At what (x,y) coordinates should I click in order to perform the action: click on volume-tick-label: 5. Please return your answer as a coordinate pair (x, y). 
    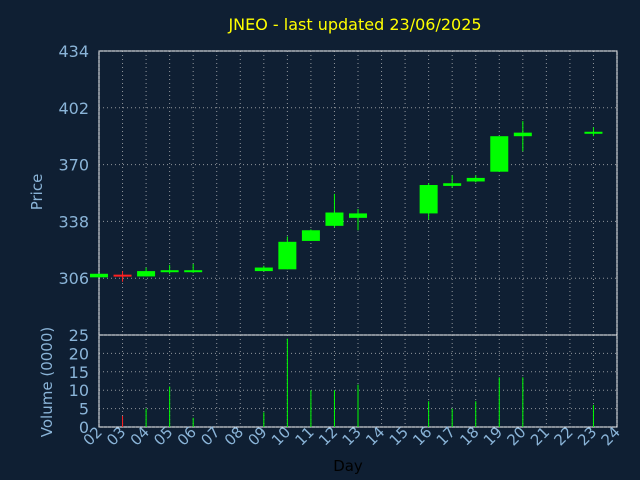
    Looking at the image, I should click on (84, 409).